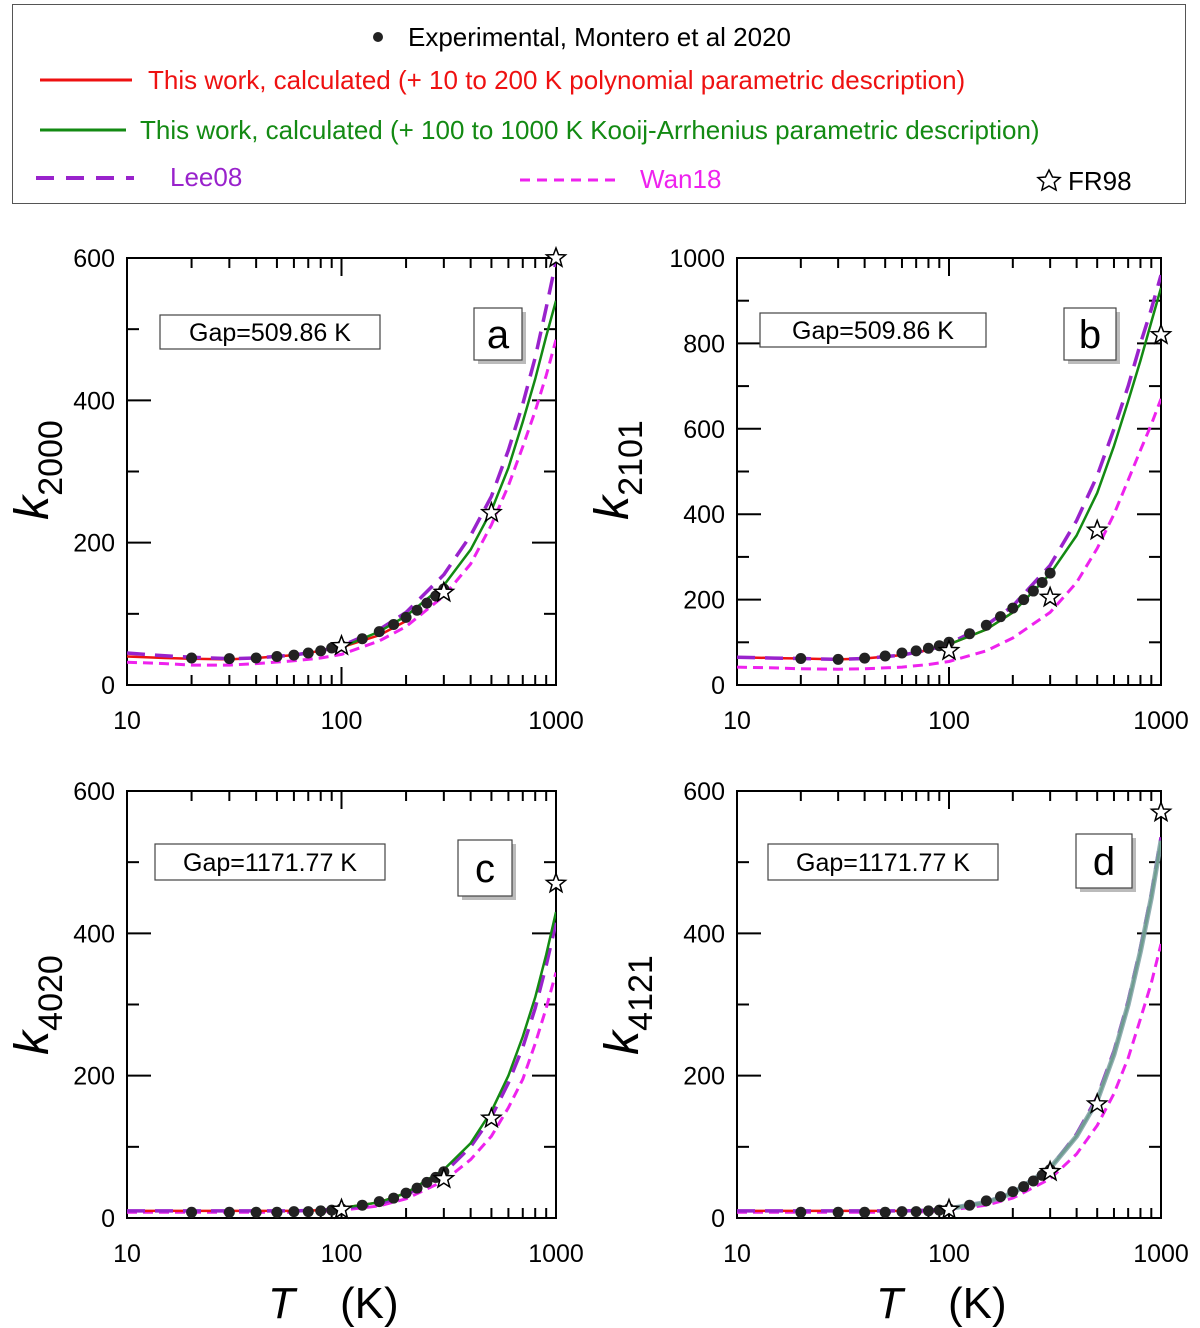 The width and height of the screenshot is (1200, 1328). What do you see at coordinates (342, 721) in the screenshot?
I see `x-tick-label-a: 100` at bounding box center [342, 721].